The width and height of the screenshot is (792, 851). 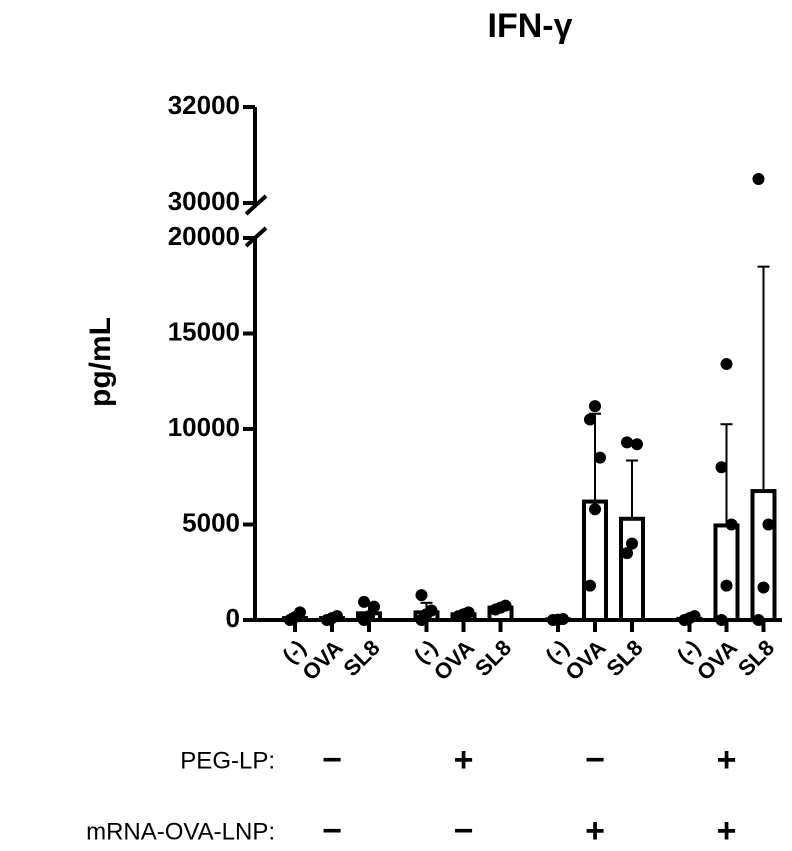 What do you see at coordinates (180, 831) in the screenshot?
I see `treatment-label: mRNA-OVA-LNP:` at bounding box center [180, 831].